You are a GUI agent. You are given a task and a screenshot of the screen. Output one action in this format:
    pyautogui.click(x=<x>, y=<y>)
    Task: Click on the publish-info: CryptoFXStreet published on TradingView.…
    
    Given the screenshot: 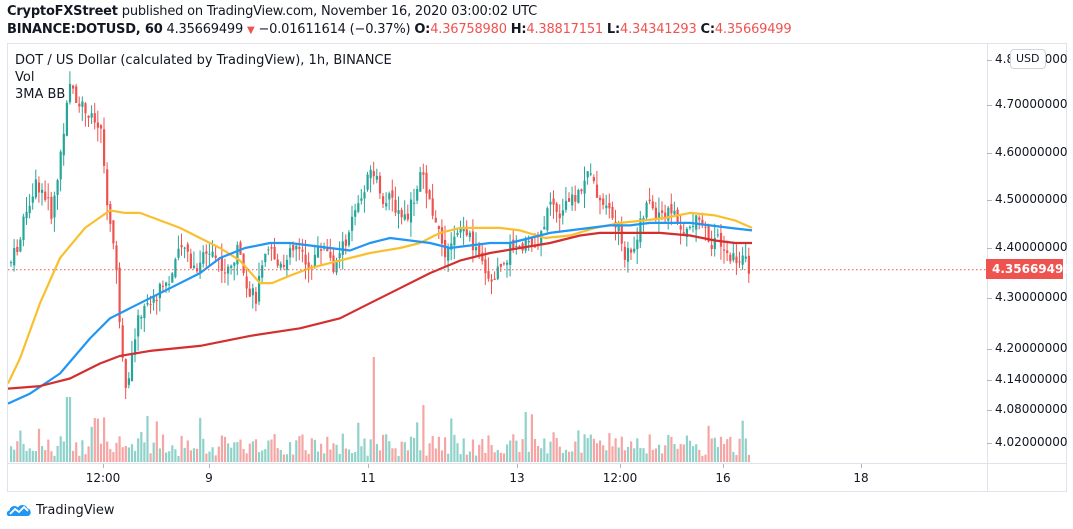 What is the action you would take?
    pyautogui.click(x=272, y=11)
    